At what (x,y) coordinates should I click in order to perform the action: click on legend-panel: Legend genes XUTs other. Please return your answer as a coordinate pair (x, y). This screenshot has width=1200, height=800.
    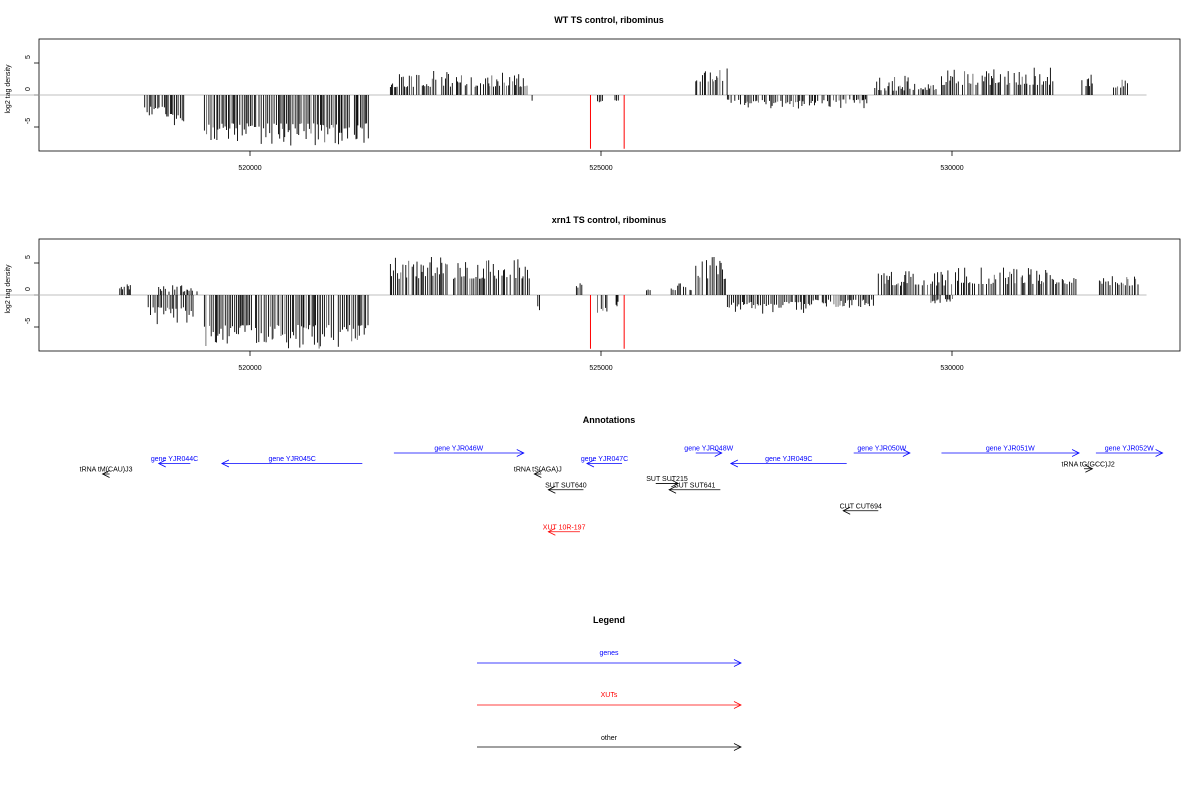
    Looking at the image, I should click on (609, 683).